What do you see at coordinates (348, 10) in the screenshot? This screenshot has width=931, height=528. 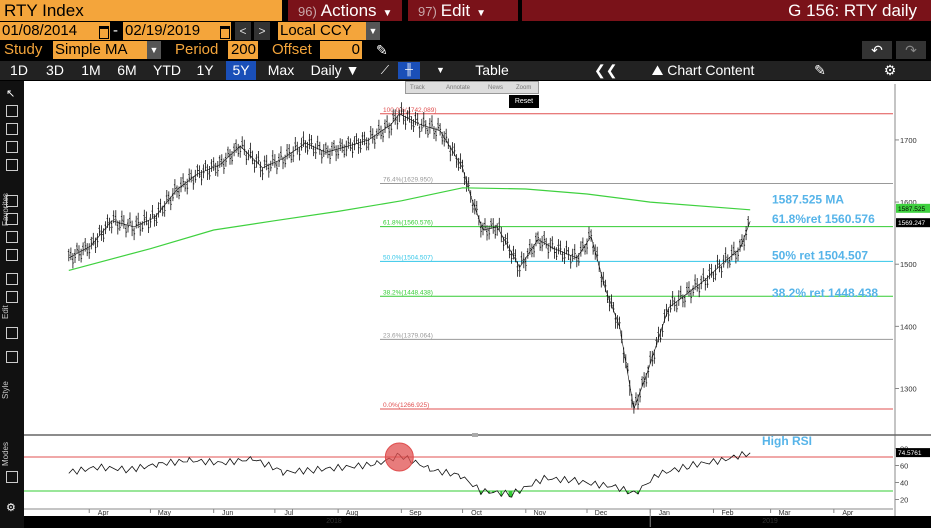 I see `actions-label: Actions` at bounding box center [348, 10].